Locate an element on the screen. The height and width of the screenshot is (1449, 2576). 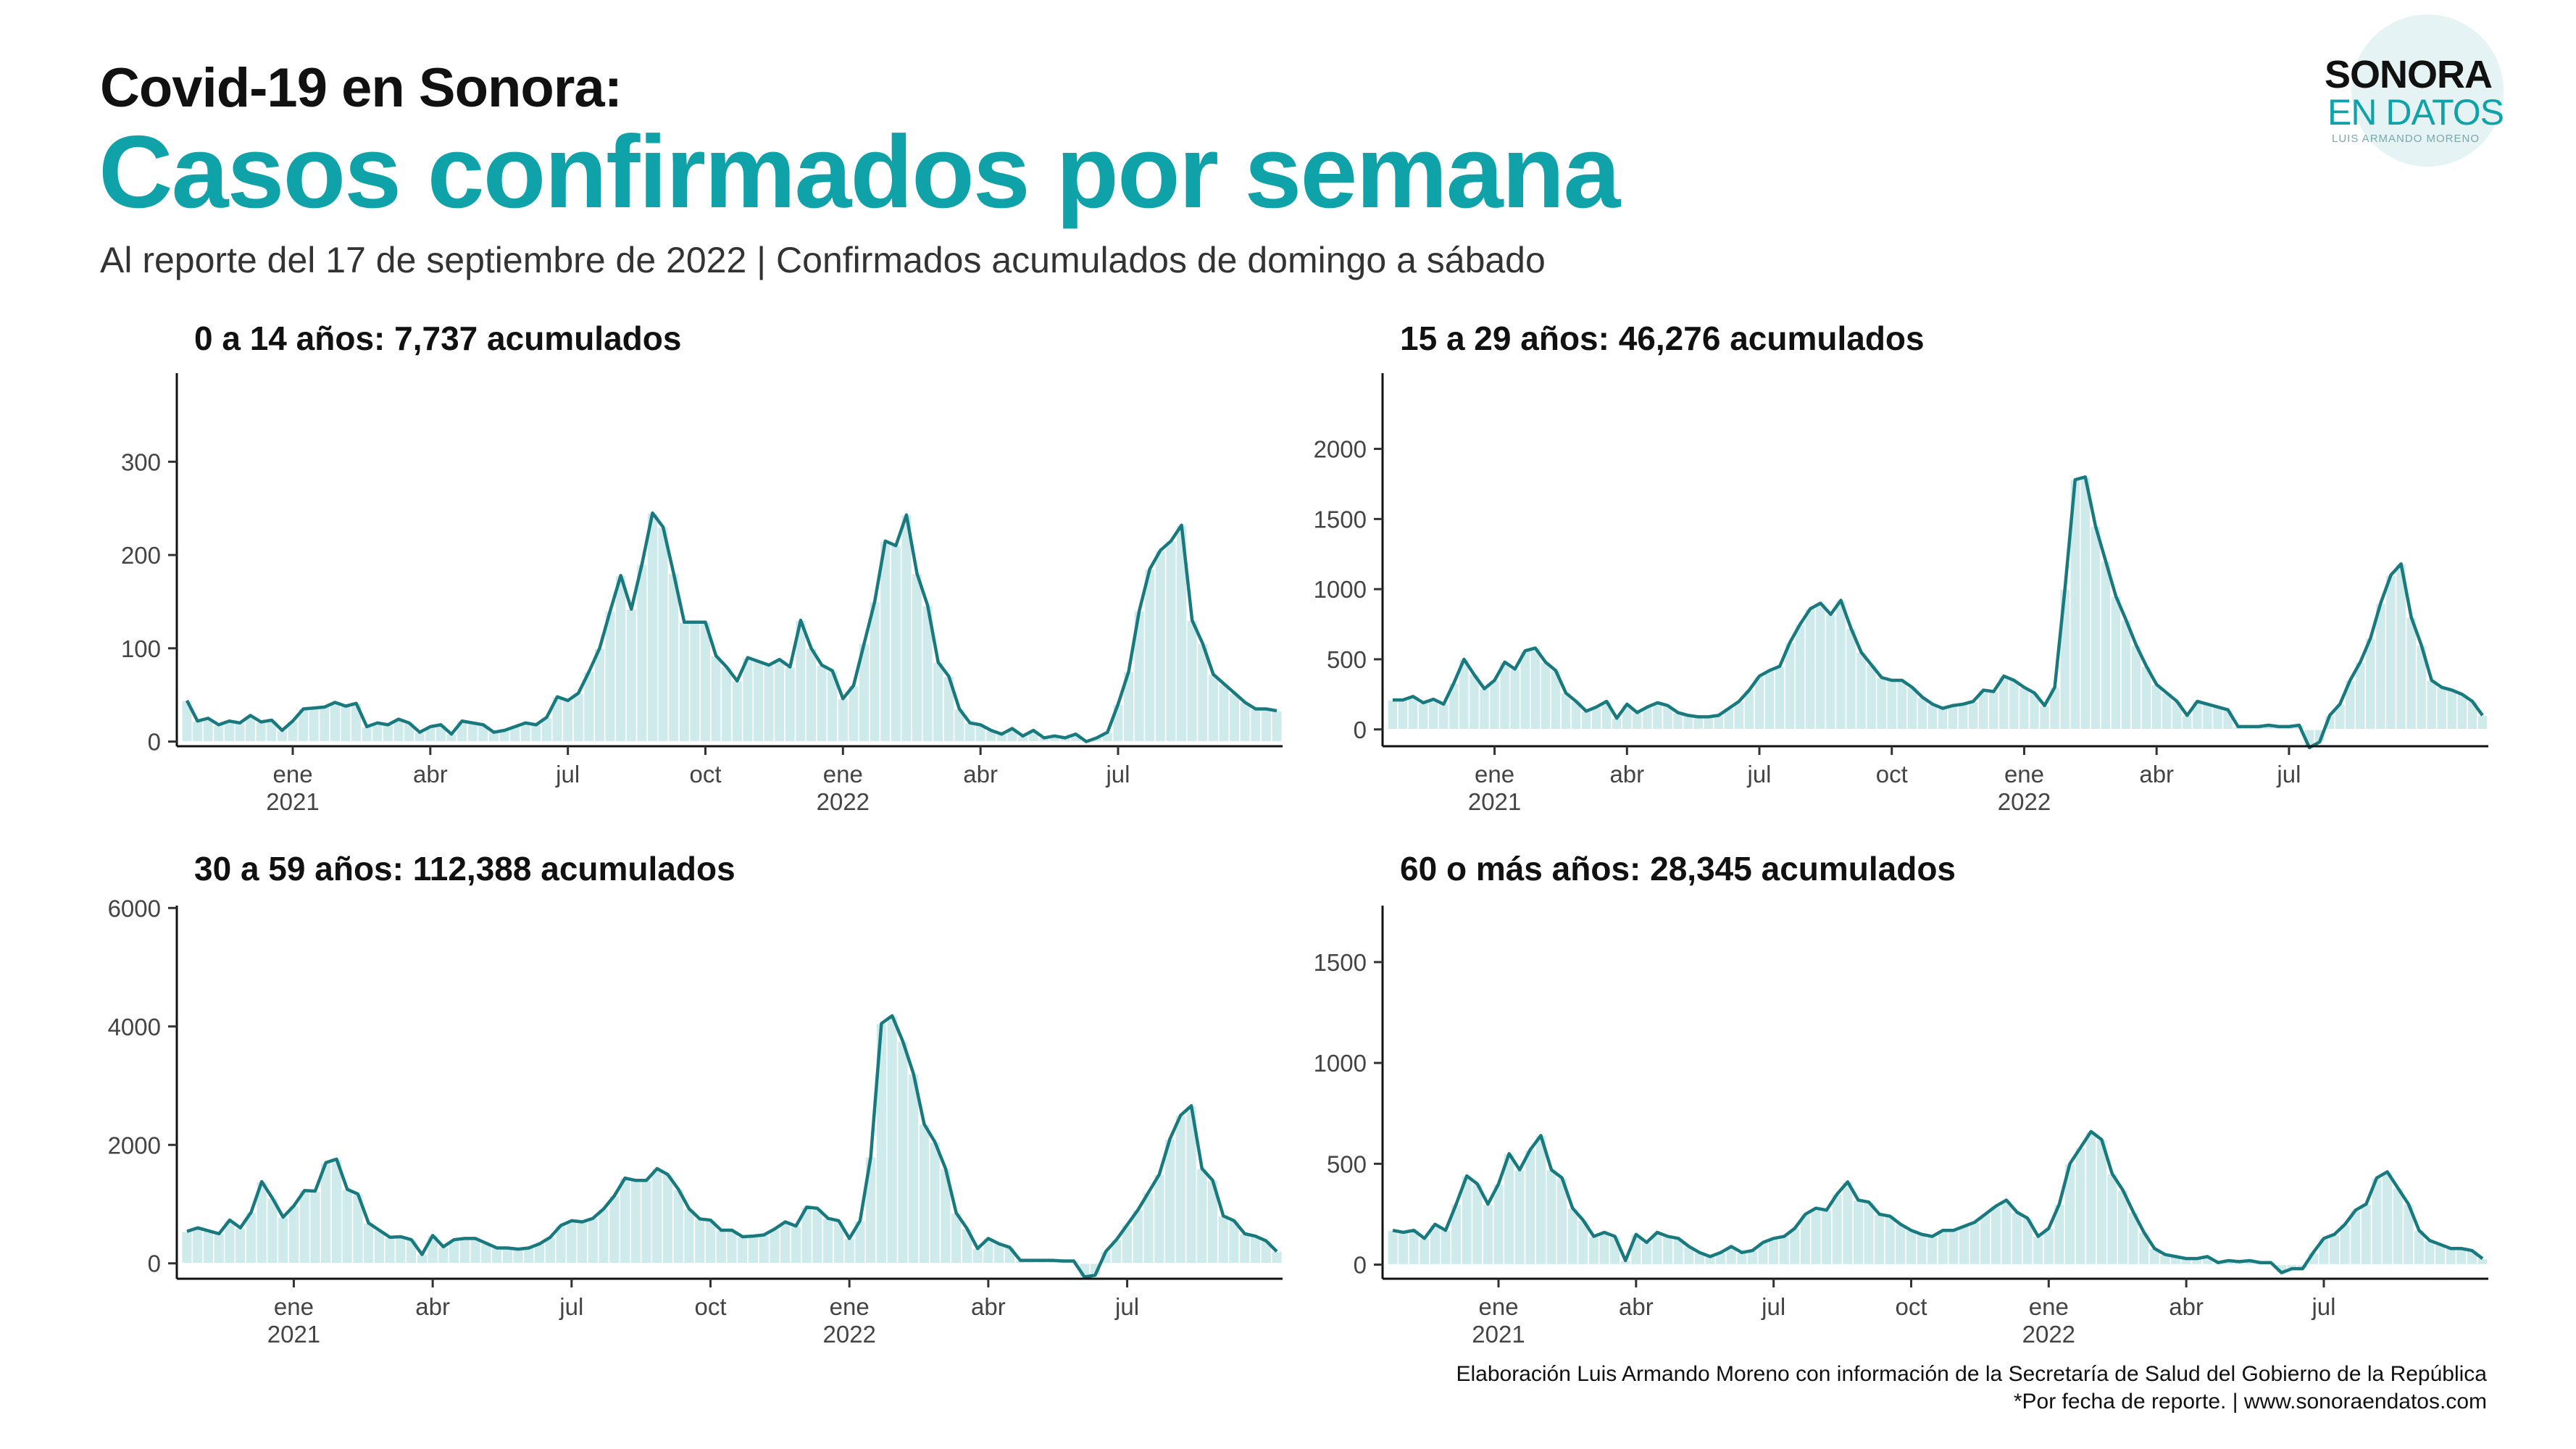
x-tick-year-label-15-29: 2022 is located at coordinates (2024, 801).